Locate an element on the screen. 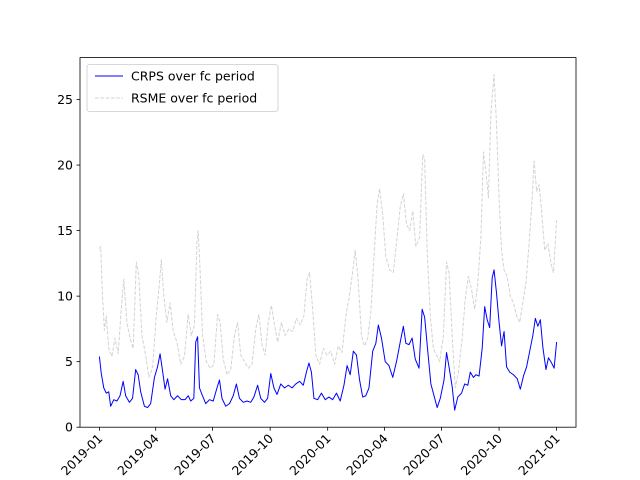  y-tick-label: 15 is located at coordinates (65, 230).